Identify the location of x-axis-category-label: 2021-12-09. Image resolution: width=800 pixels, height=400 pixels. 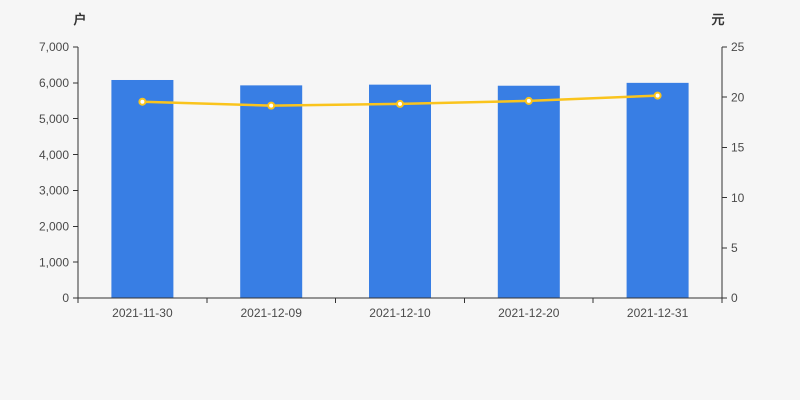
(272, 313).